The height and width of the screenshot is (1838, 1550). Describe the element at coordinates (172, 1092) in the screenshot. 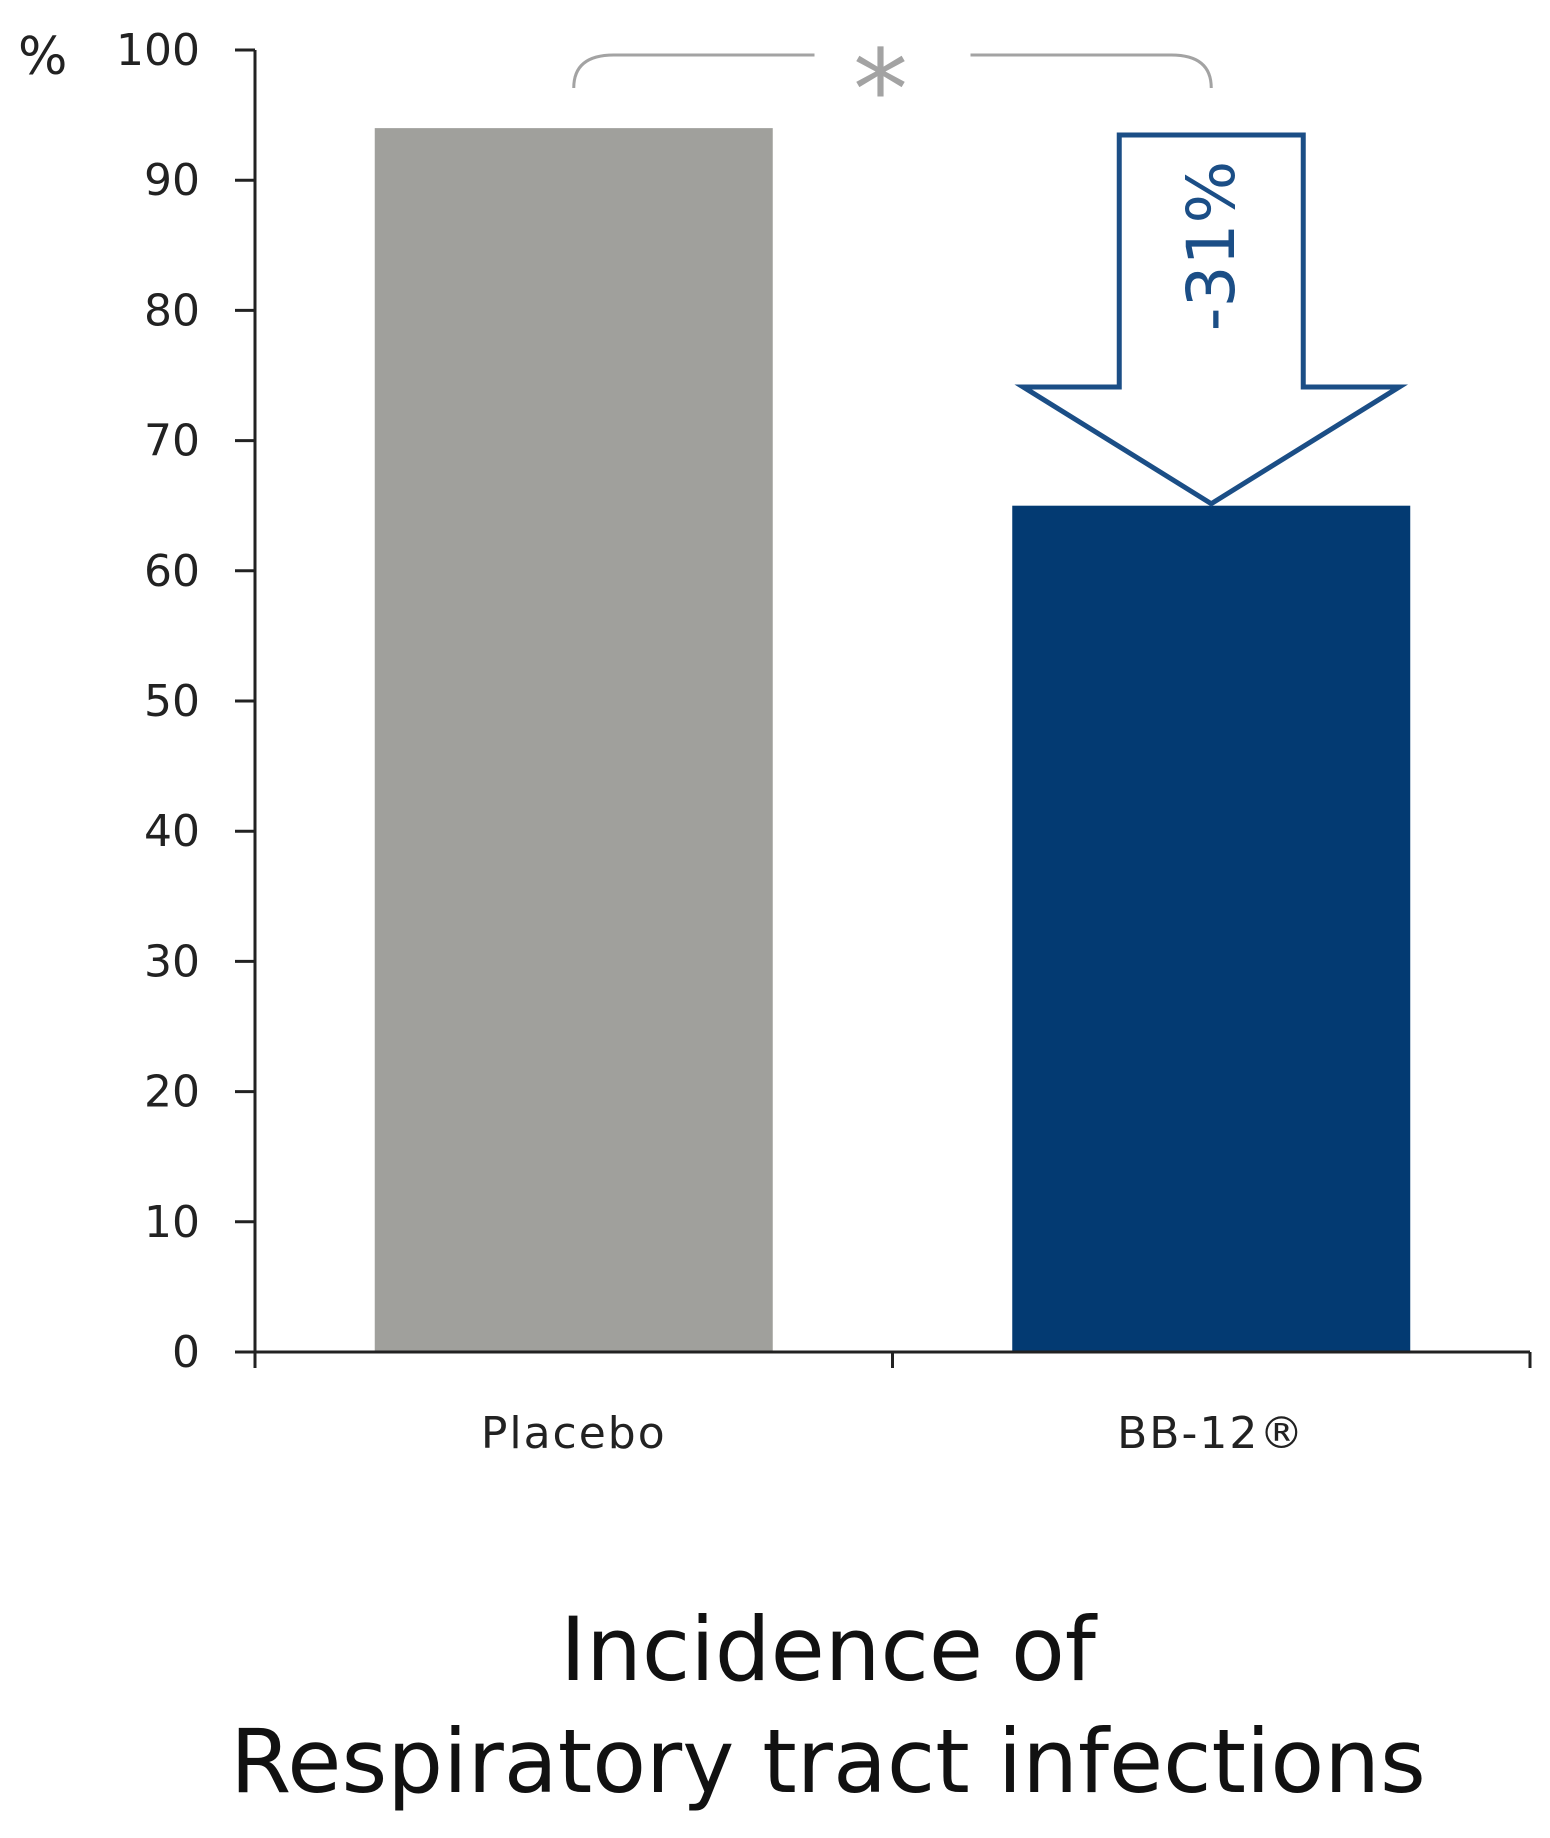

I see `y-tick-label: 20` at that location.